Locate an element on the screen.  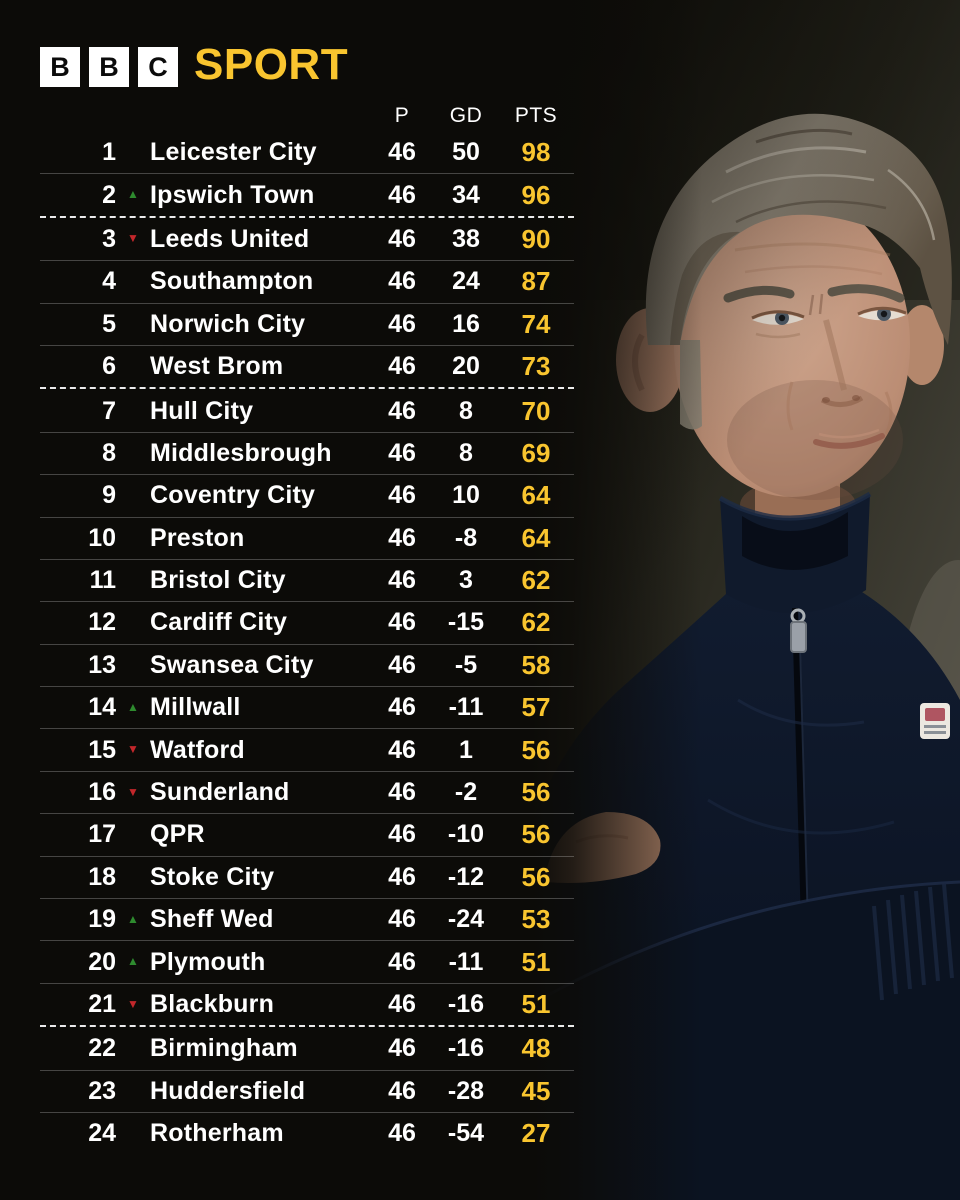
team-name: Birmingham is located at coordinates (224, 1048).